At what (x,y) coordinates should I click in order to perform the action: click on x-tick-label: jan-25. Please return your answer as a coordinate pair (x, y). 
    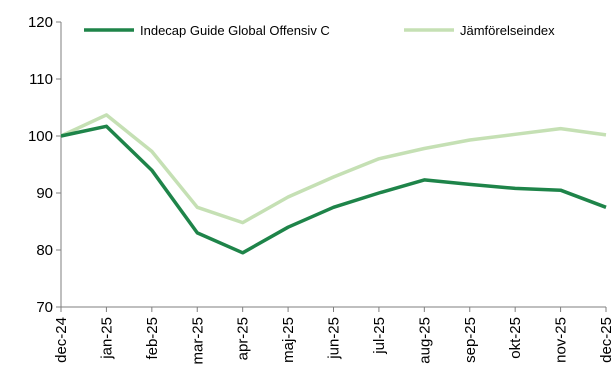
    Looking at the image, I should click on (106, 338).